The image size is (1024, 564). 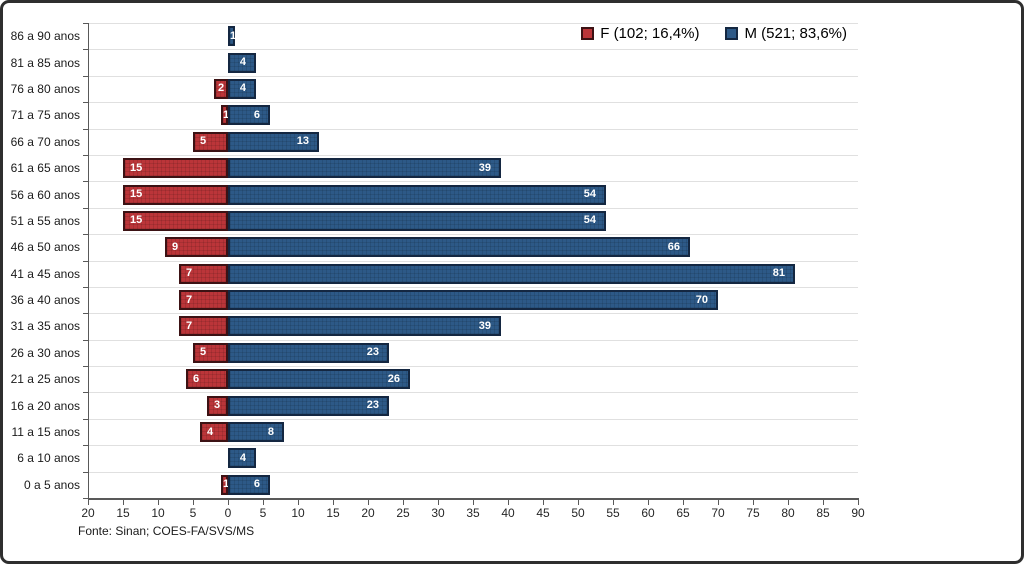 I want to click on m-bar: 66, so click(x=459, y=247).